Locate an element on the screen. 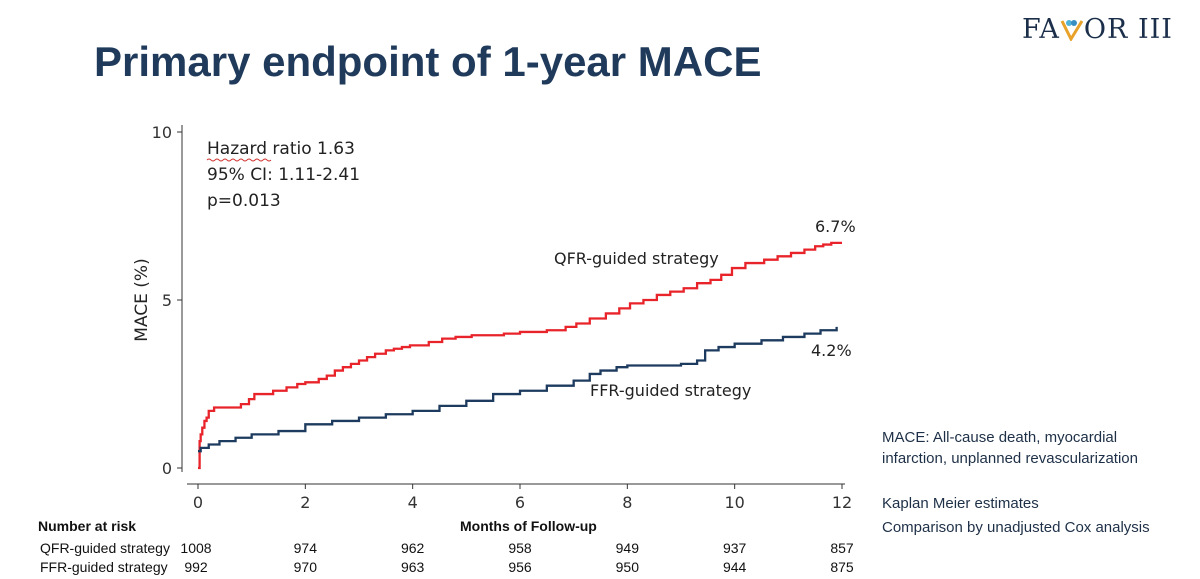  logo-text-right: OR III is located at coordinates (1128, 29).